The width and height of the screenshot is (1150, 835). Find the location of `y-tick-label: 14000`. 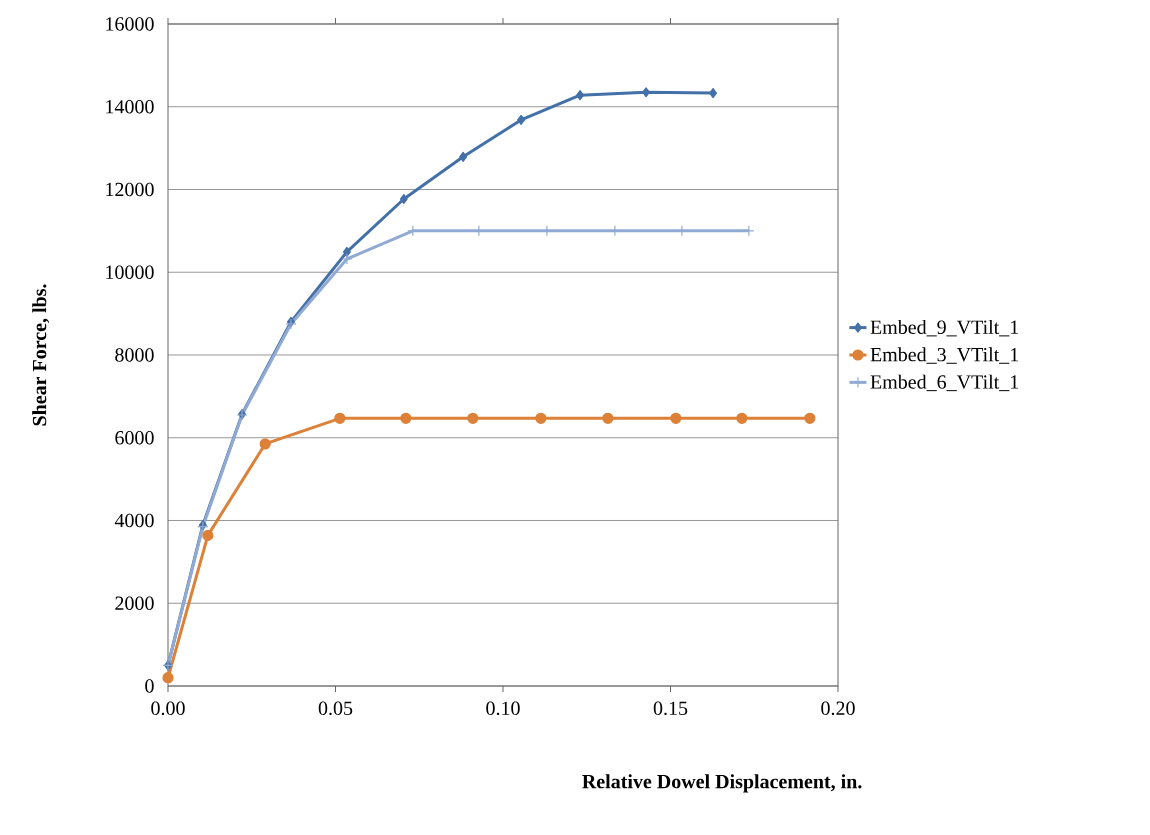

y-tick-label: 14000 is located at coordinates (130, 107).